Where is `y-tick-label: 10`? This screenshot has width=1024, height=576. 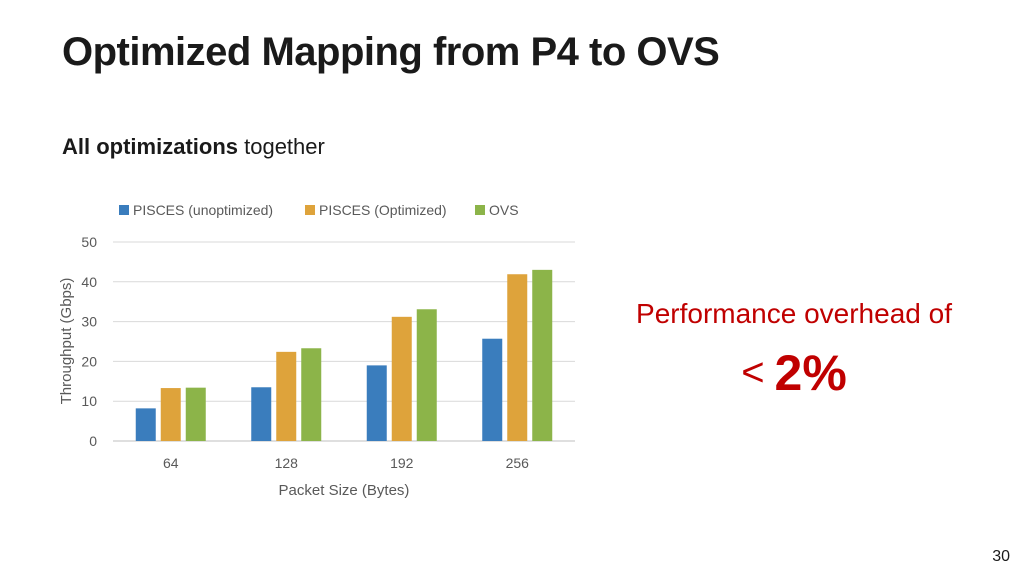
y-tick-label: 10 is located at coordinates (89, 401).